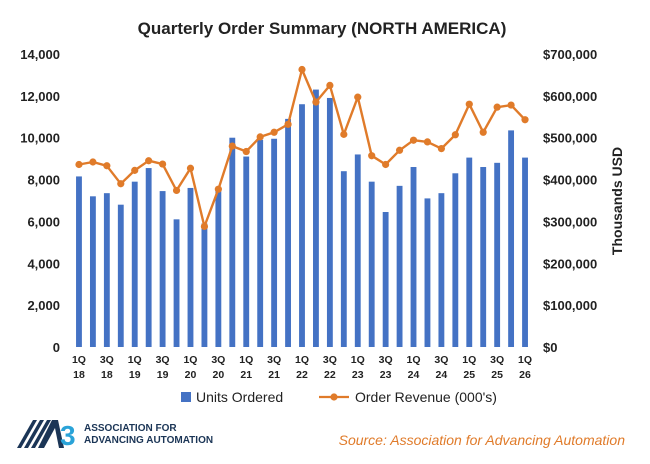 This screenshot has width=650, height=464. Describe the element at coordinates (330, 375) in the screenshot. I see `x-tick-year: 22` at that location.